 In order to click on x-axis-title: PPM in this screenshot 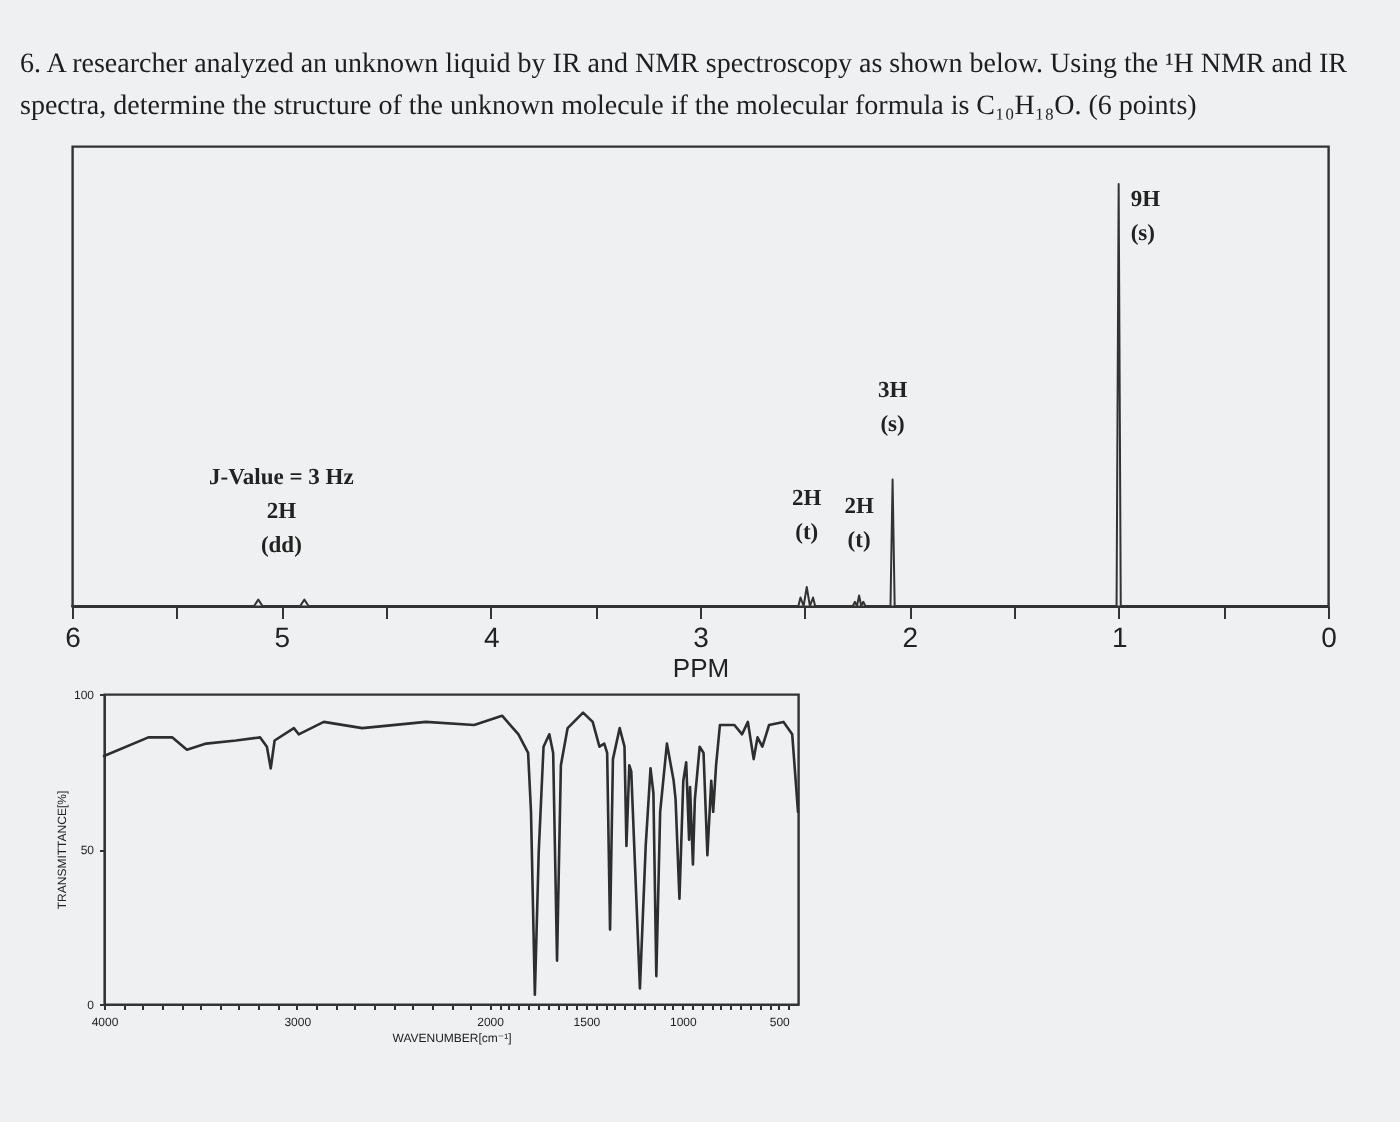, I will do `click(701, 668)`.